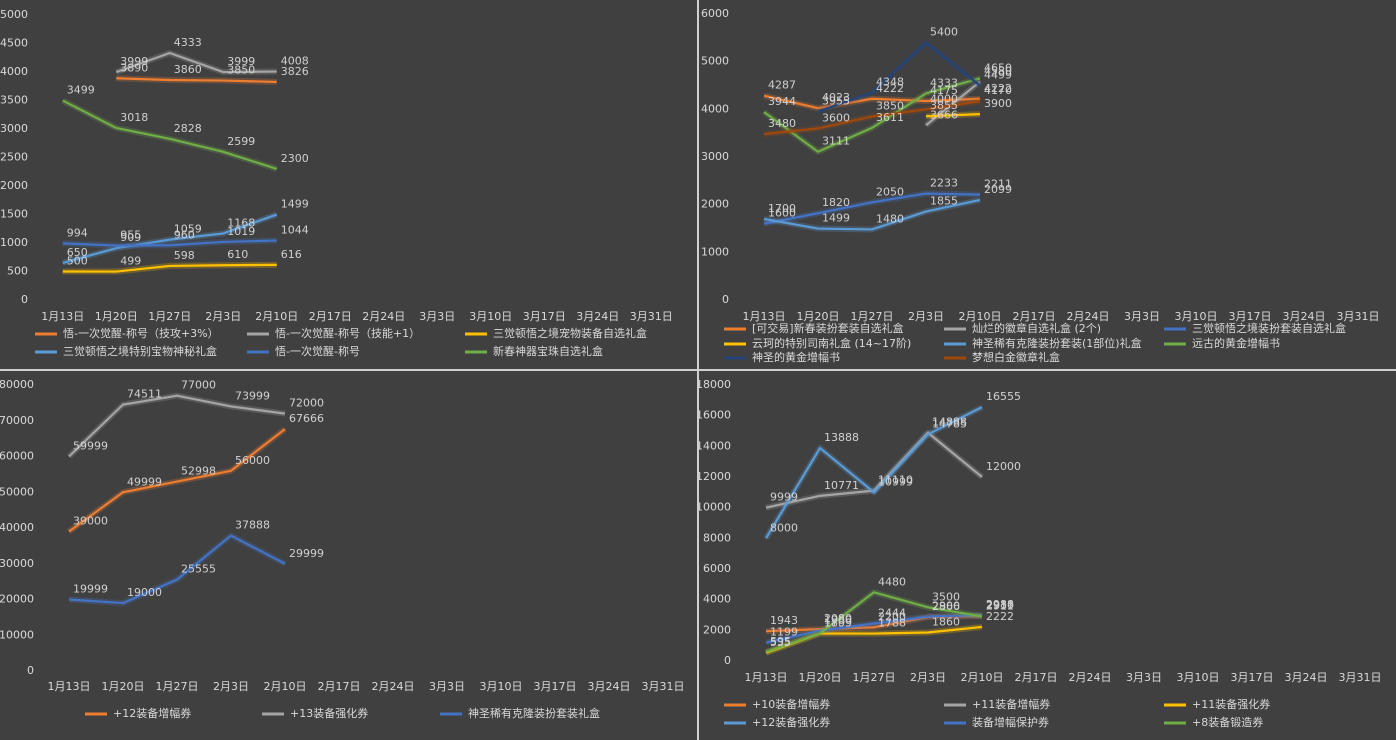  I want to click on data-label: 4008, so click(295, 61).